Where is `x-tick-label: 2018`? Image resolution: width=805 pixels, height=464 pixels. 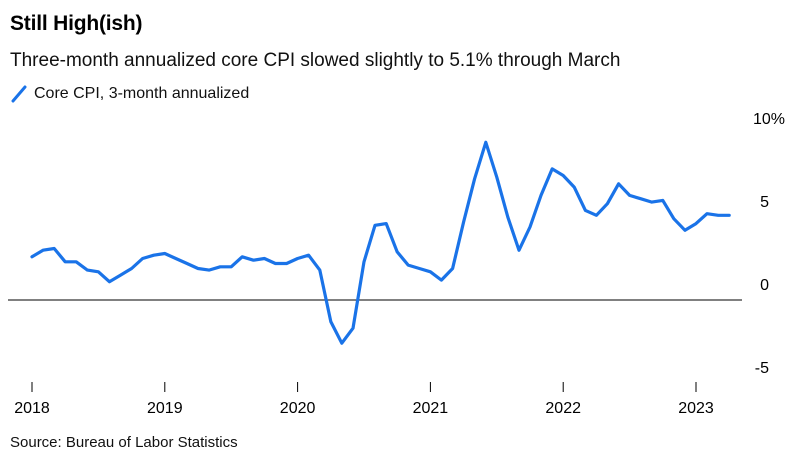
x-tick-label: 2018 is located at coordinates (32, 408).